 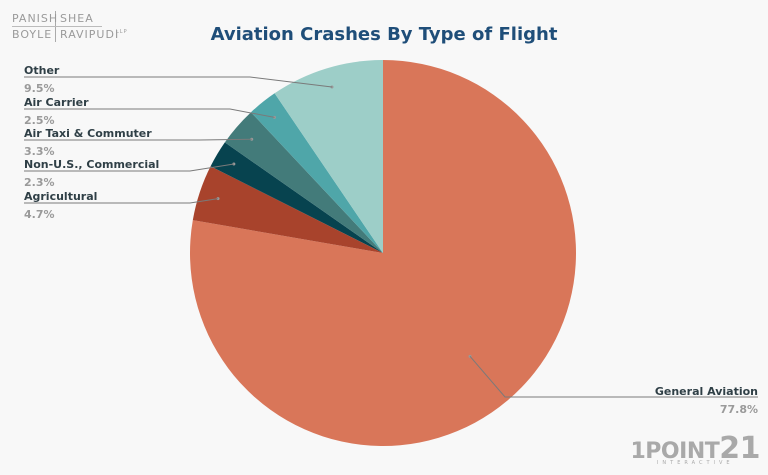 I want to click on logo-suffix: LLP, so click(x=122, y=32).